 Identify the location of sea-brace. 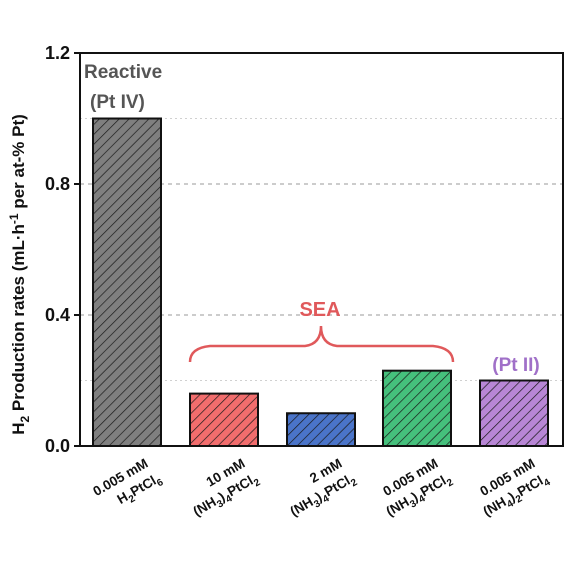
(321, 344).